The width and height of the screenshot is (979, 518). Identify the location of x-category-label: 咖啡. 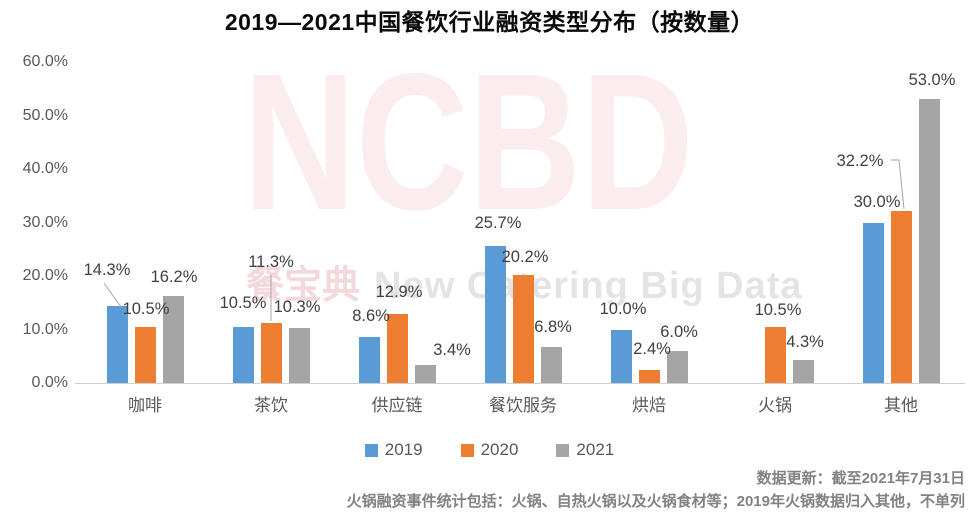
(145, 405).